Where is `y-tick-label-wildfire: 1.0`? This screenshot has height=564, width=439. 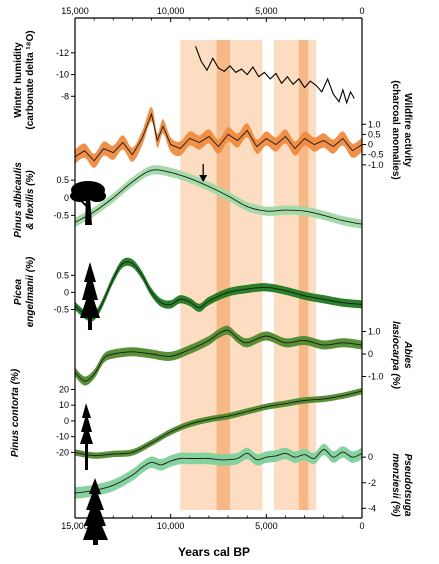 y-tick-label-wildfire: 1.0 is located at coordinates (374, 124).